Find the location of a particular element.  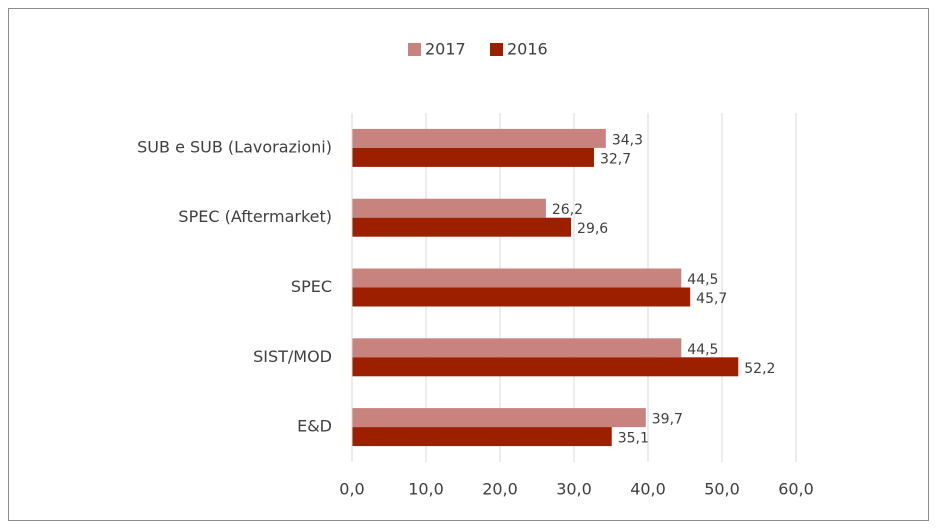

value-label: 39,7 is located at coordinates (667, 420).